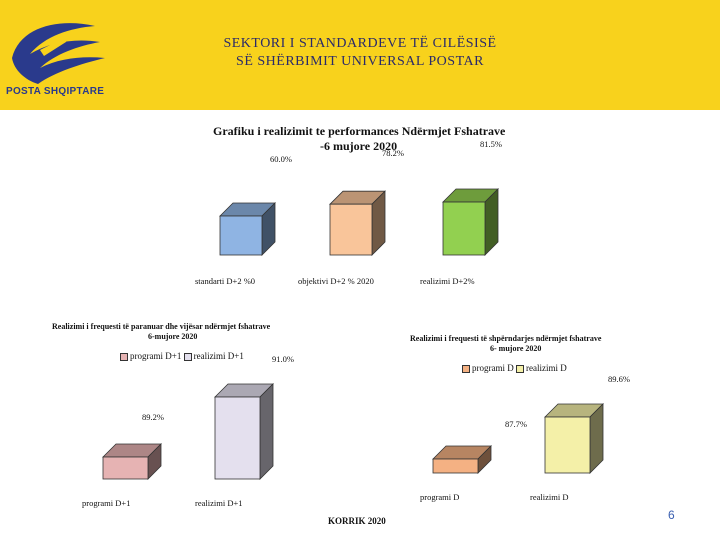 The width and height of the screenshot is (720, 540). What do you see at coordinates (266, 431) in the screenshot?
I see `chart2-bar-1-side` at bounding box center [266, 431].